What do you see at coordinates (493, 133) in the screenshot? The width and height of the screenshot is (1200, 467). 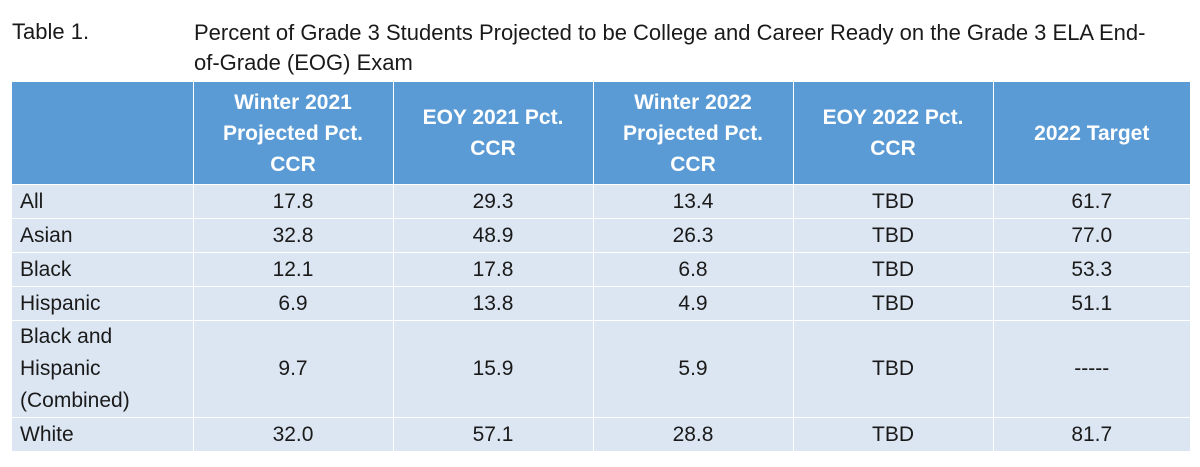 I see `header-cell-eoy-2021: EOY 2021 Pct. CCR` at bounding box center [493, 133].